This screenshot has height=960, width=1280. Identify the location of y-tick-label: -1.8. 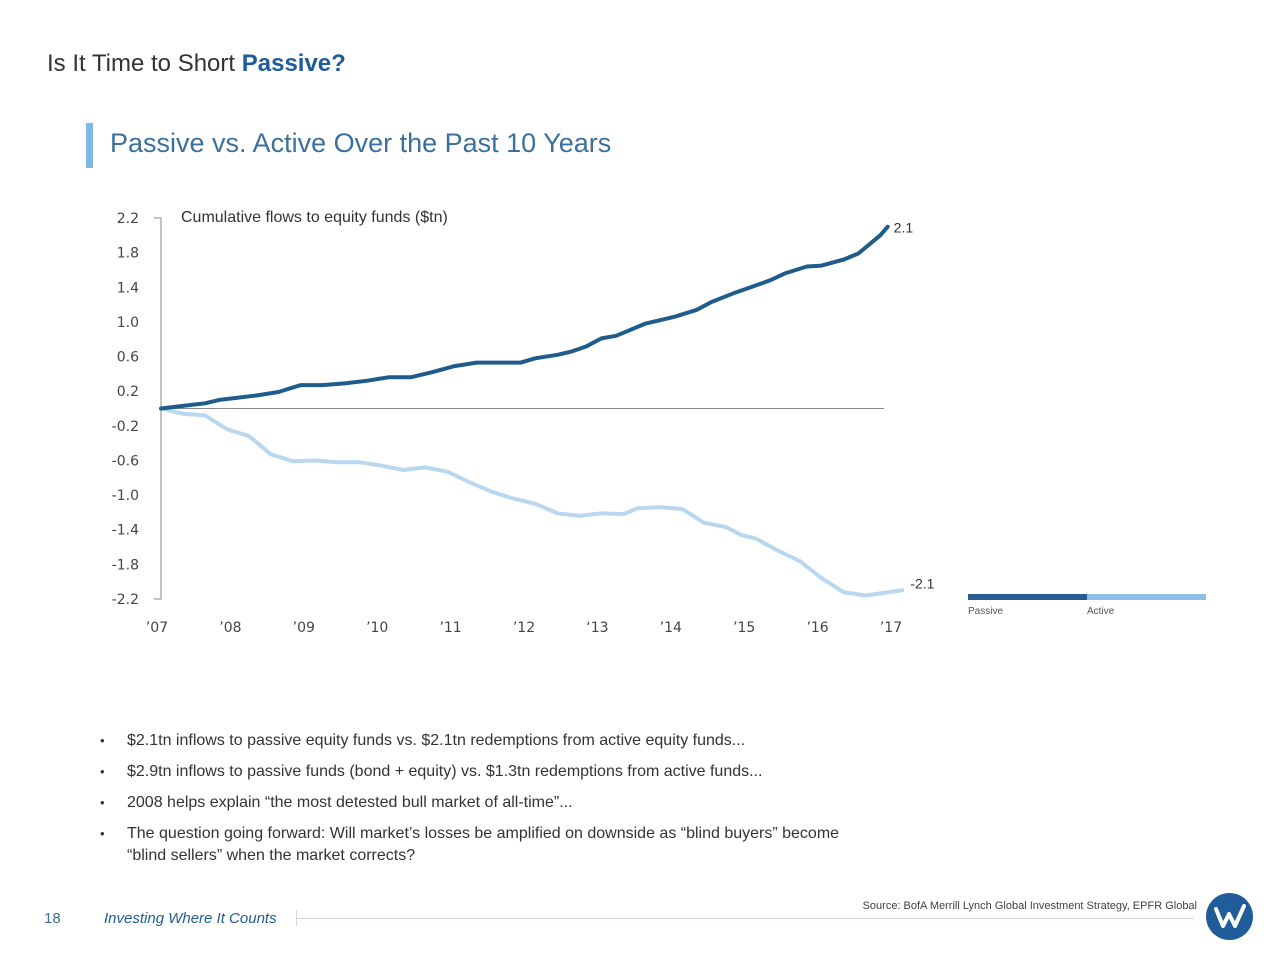
(125, 565).